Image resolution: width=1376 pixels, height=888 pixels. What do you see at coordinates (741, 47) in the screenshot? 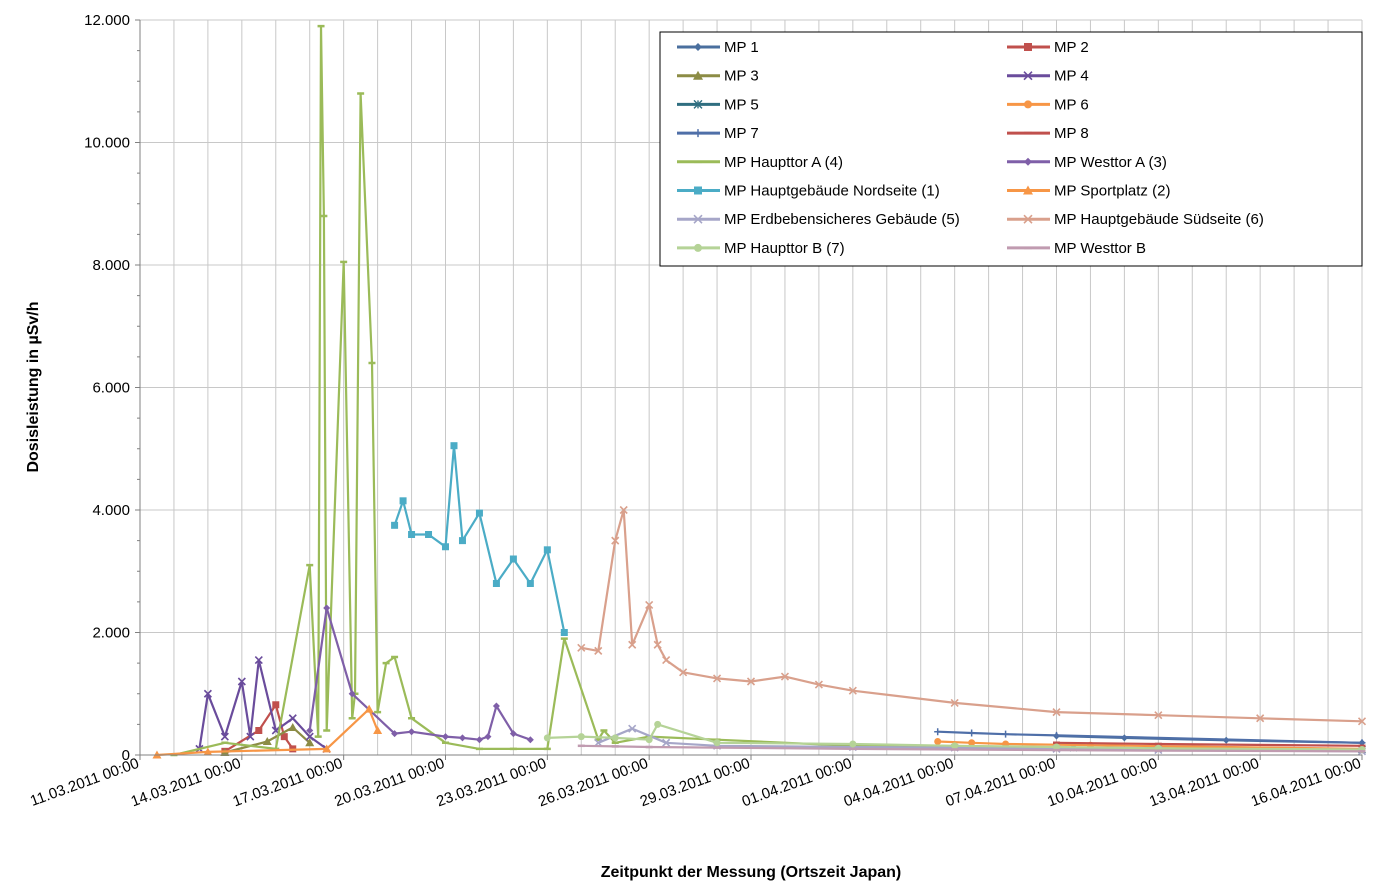
I see `legend-label: MP 1` at bounding box center [741, 47].